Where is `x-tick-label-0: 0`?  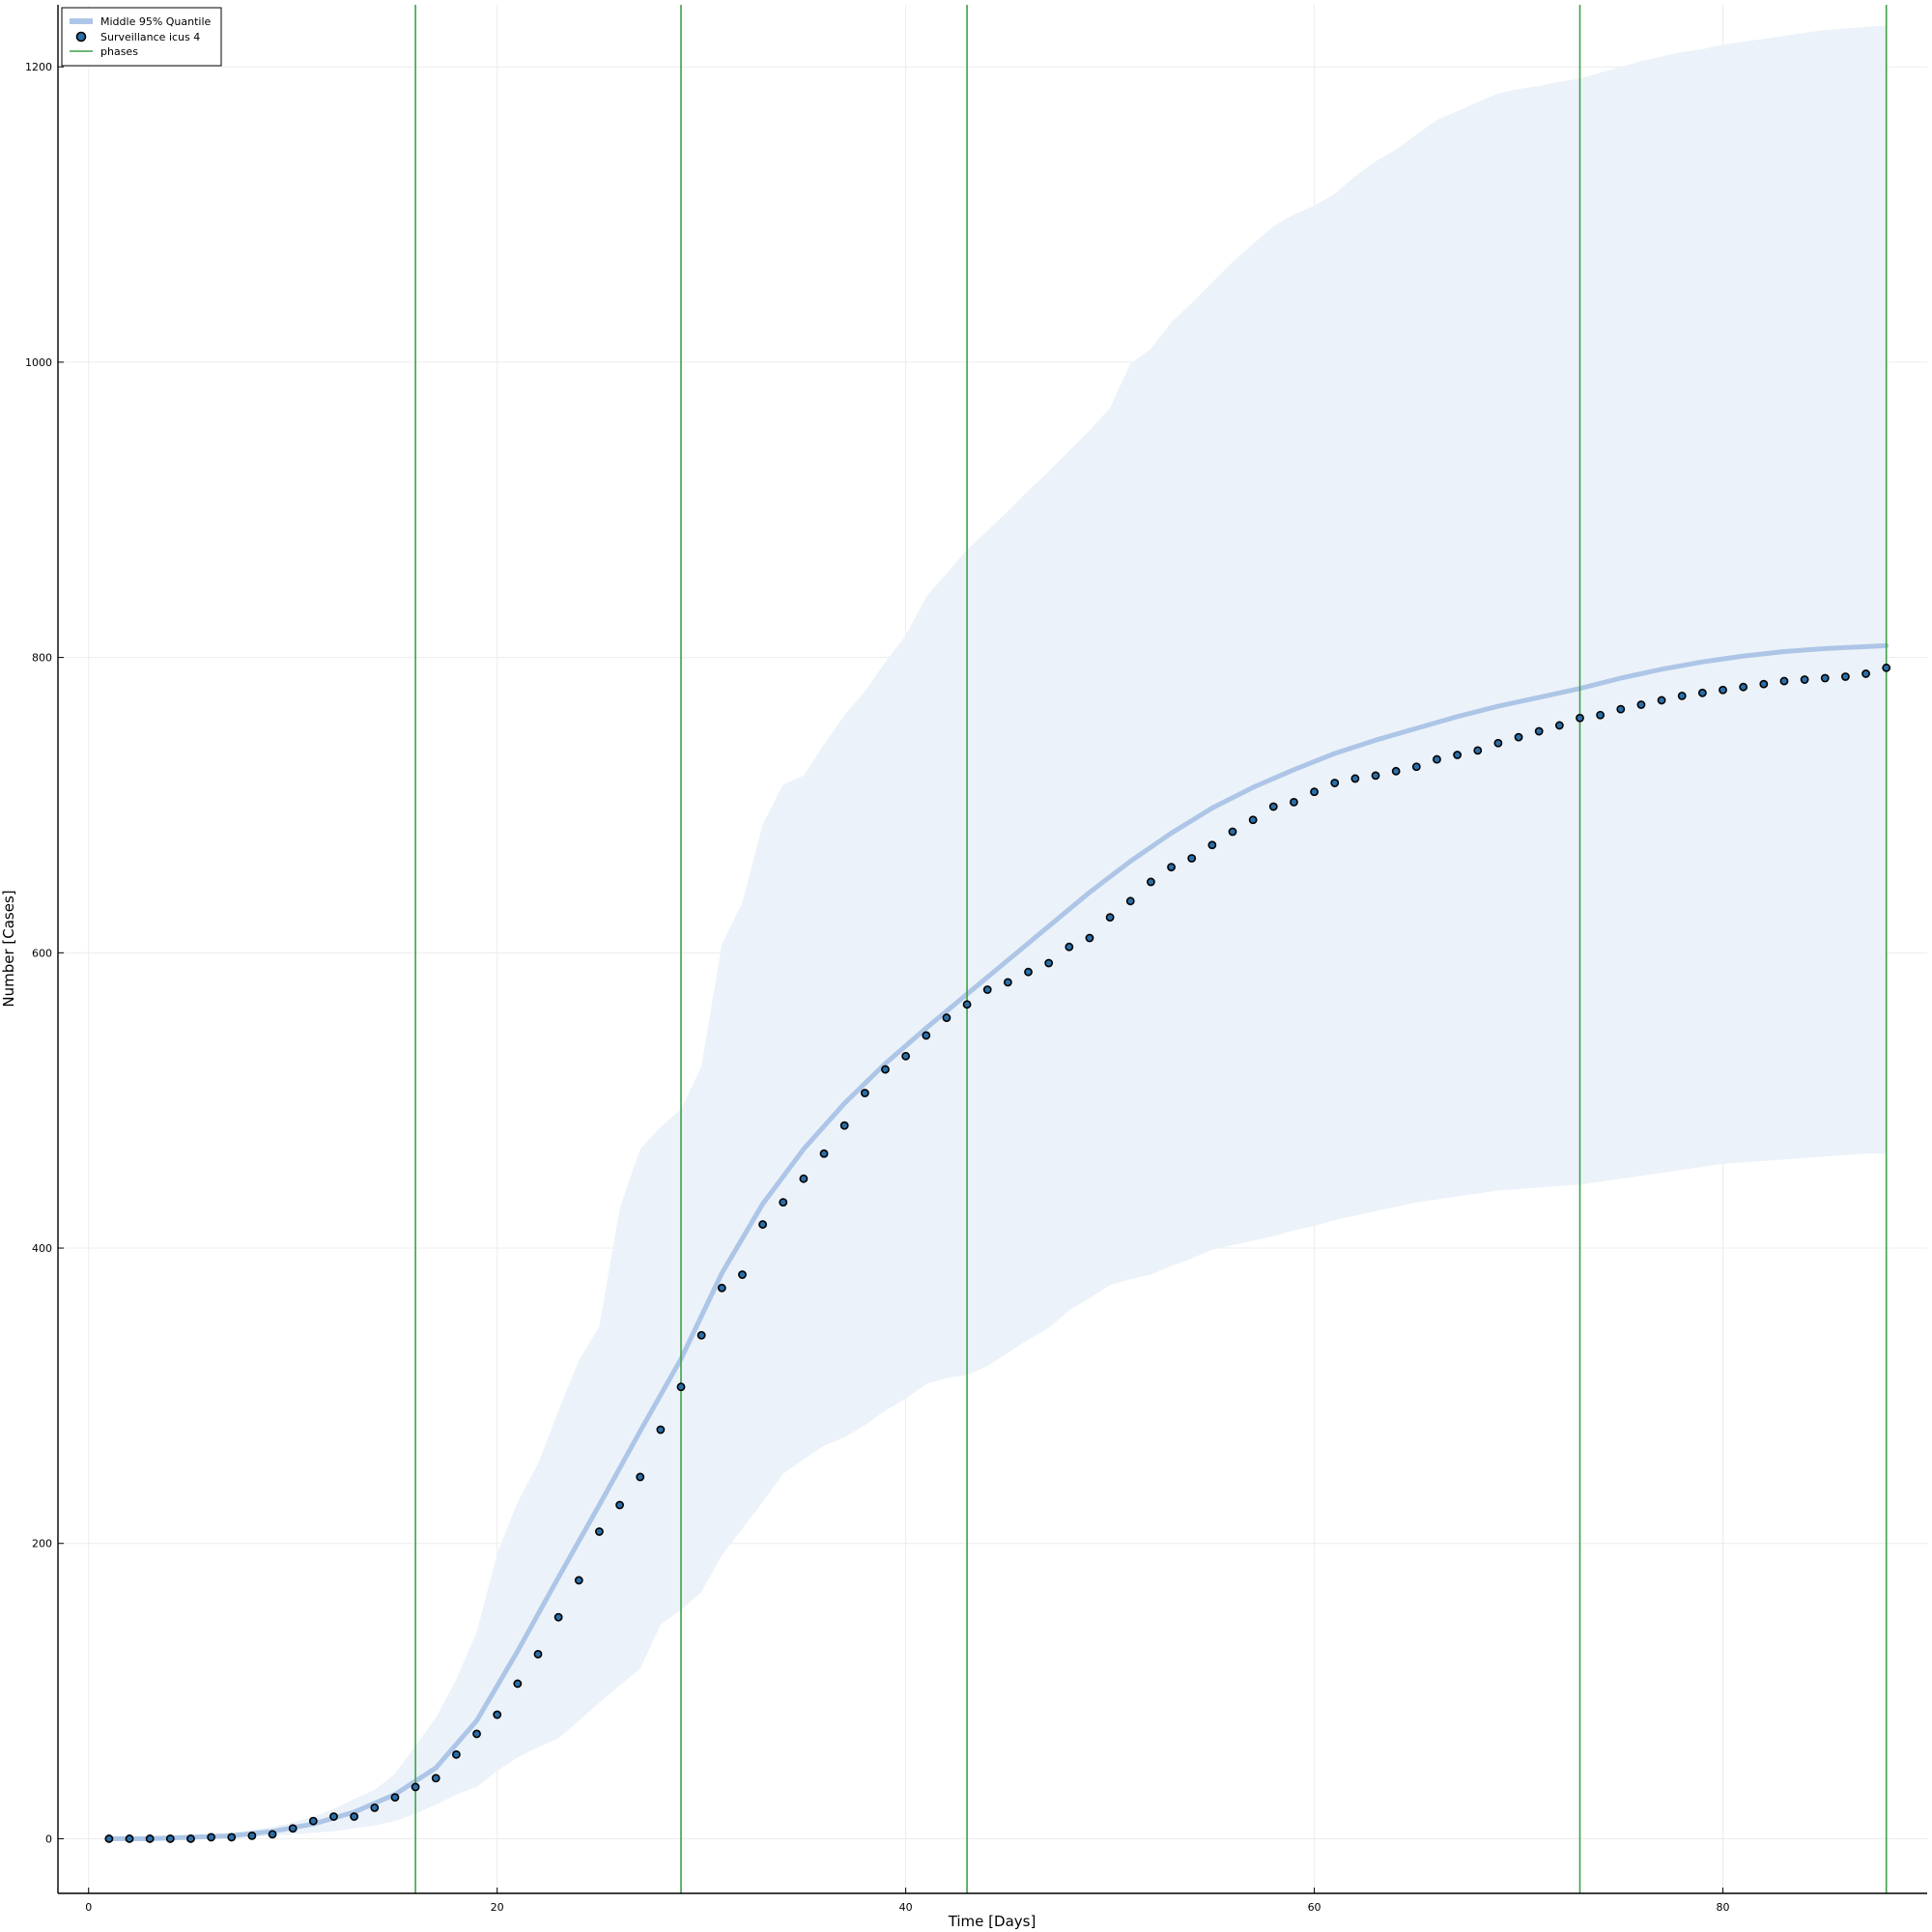 x-tick-label-0: 0 is located at coordinates (88, 1907).